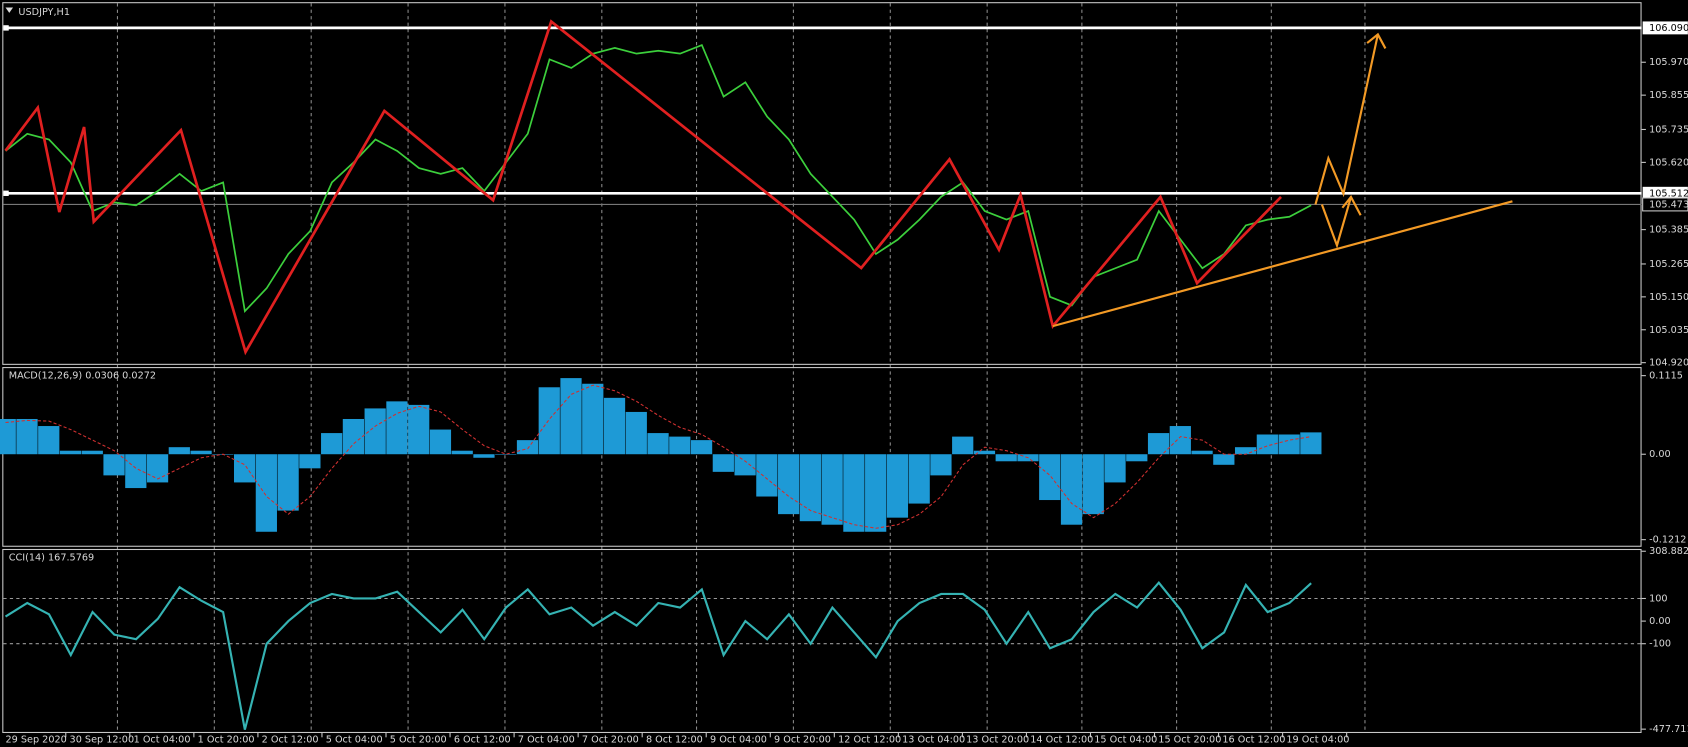 The height and width of the screenshot is (747, 1688). What do you see at coordinates (418, 739) in the screenshot?
I see `x-tick-label: 5 Oct 20:00` at bounding box center [418, 739].